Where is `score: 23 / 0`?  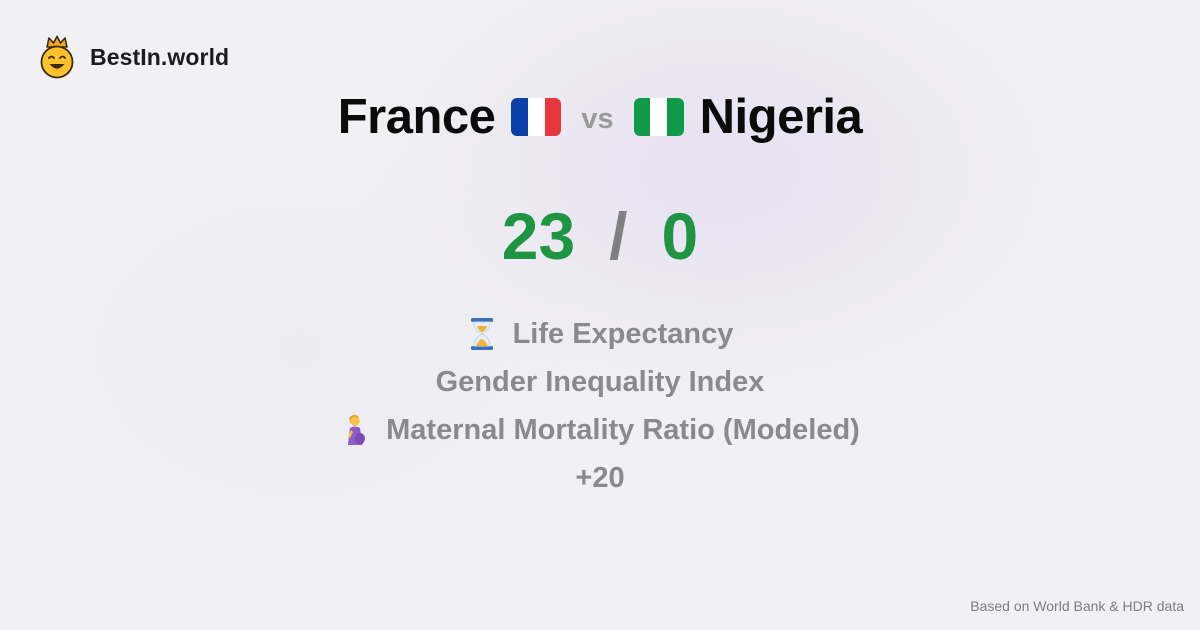
score: 23 / 0 is located at coordinates (600, 236).